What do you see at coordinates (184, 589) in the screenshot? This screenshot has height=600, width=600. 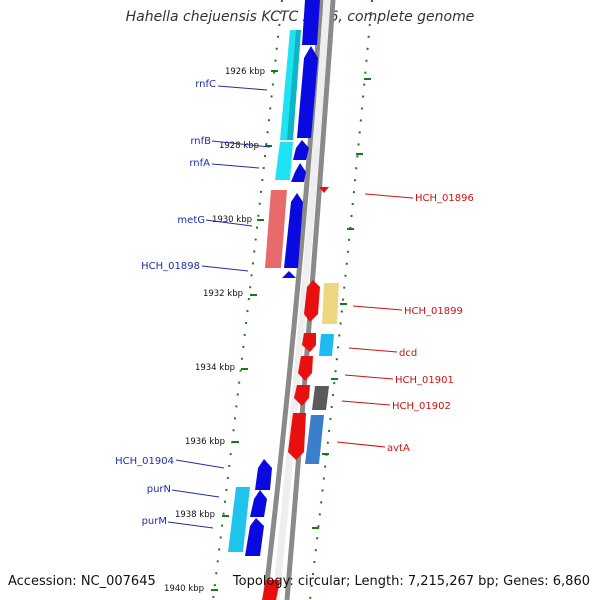 I see `kbp-label: 1940 kbp` at bounding box center [184, 589].